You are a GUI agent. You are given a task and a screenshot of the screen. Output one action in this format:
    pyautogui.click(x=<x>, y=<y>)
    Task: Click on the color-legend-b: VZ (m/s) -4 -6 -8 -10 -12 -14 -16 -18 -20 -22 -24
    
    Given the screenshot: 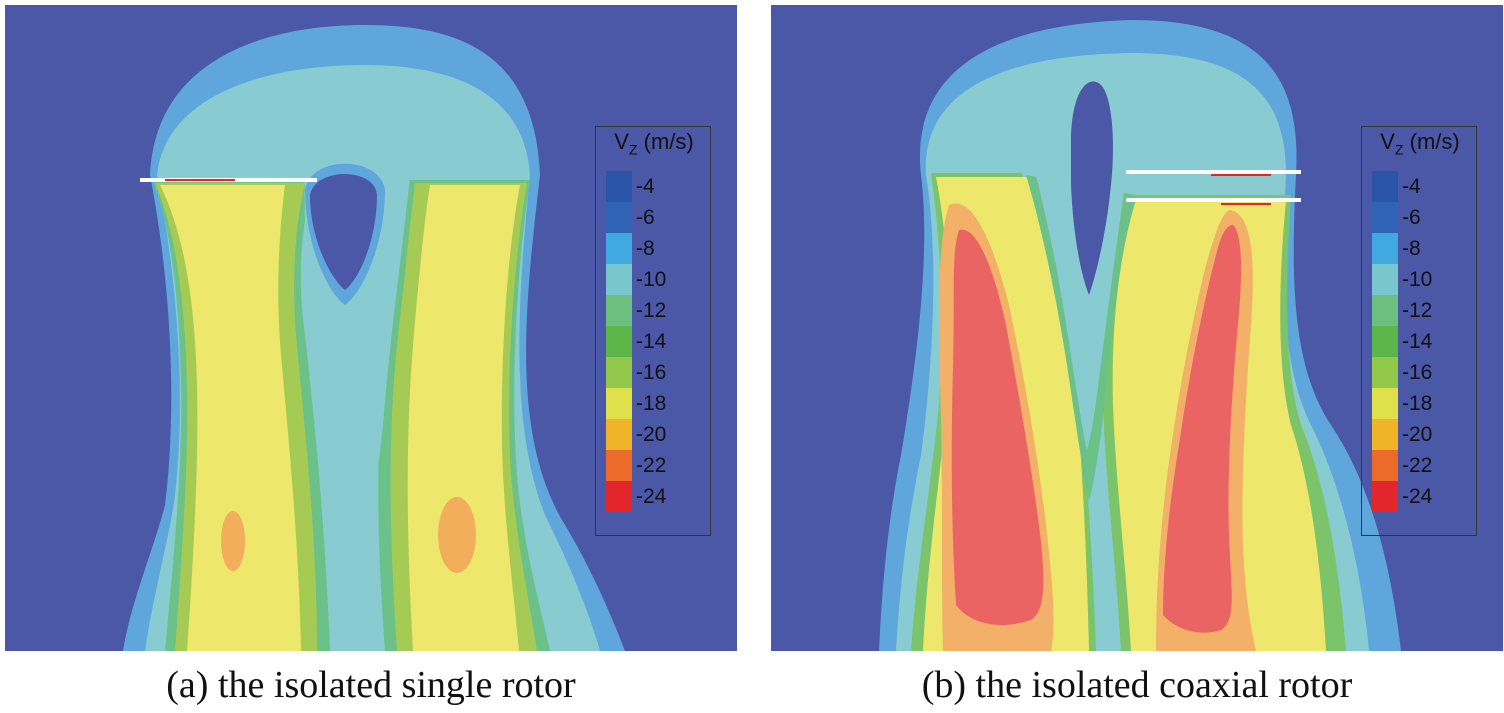 What is the action you would take?
    pyautogui.click(x=1419, y=331)
    